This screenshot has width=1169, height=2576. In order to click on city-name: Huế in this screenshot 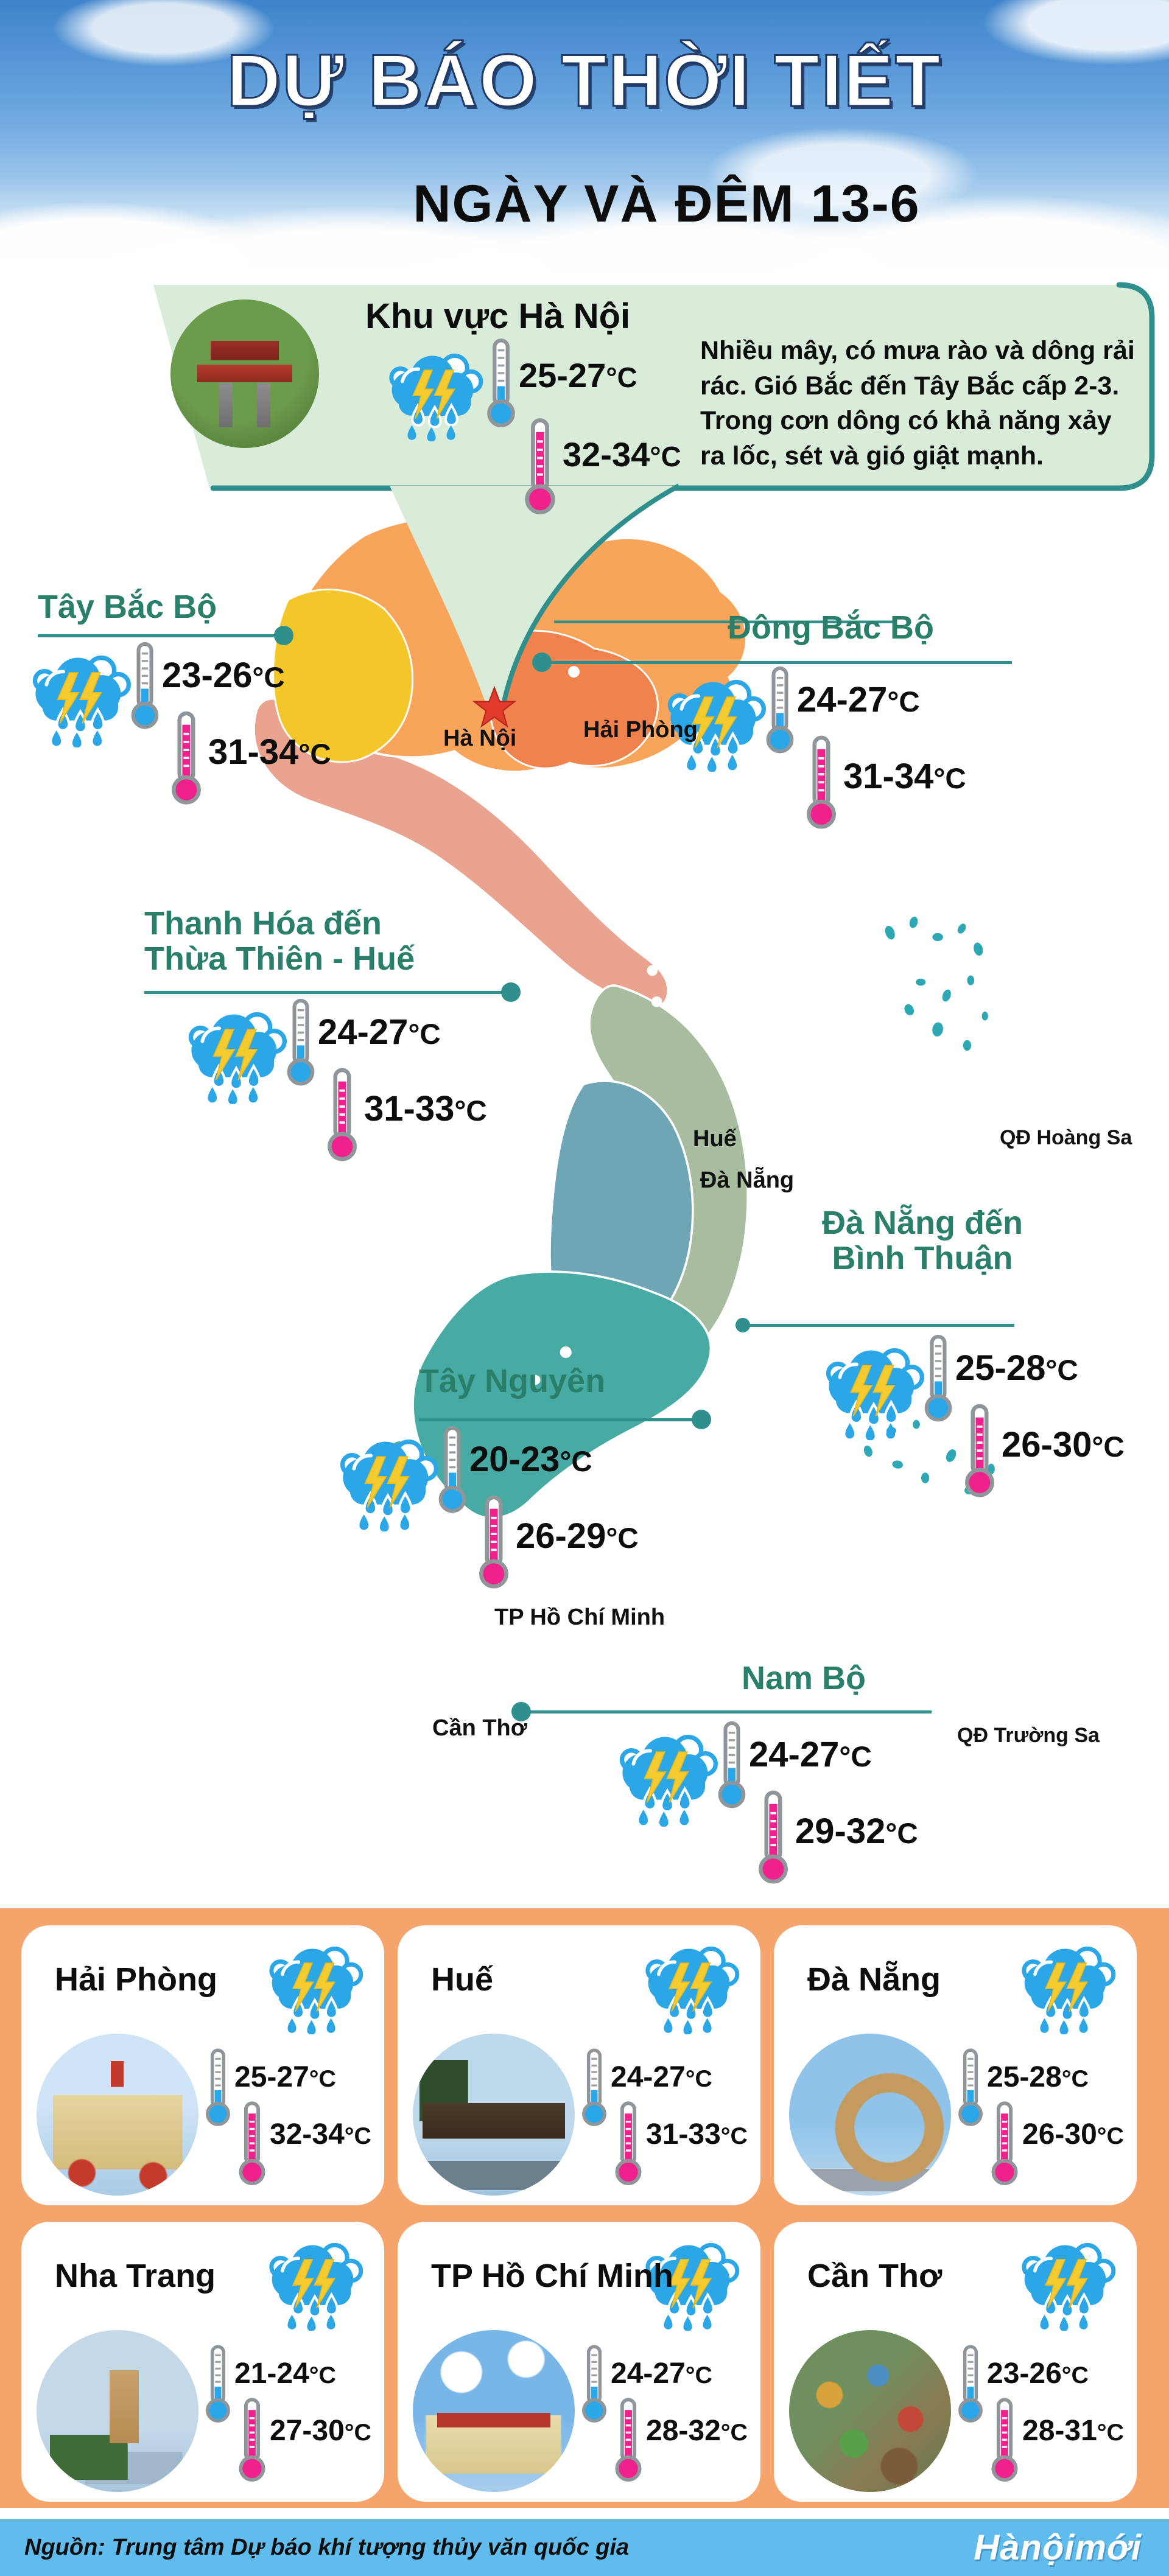, I will do `click(463, 1979)`.